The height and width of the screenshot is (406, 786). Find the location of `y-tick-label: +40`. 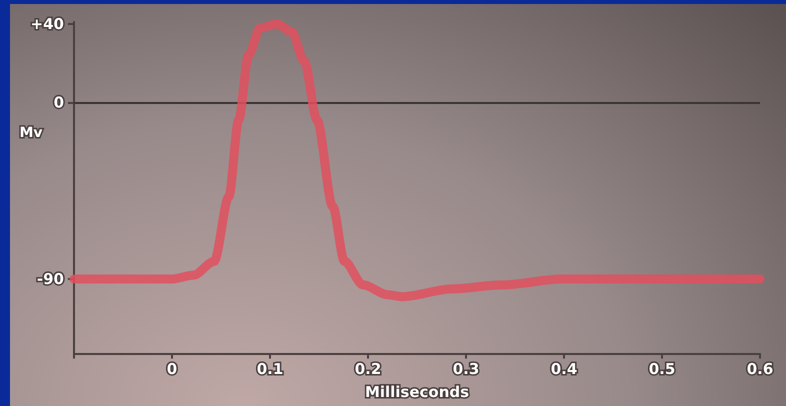

y-tick-label: +40 is located at coordinates (47, 23).